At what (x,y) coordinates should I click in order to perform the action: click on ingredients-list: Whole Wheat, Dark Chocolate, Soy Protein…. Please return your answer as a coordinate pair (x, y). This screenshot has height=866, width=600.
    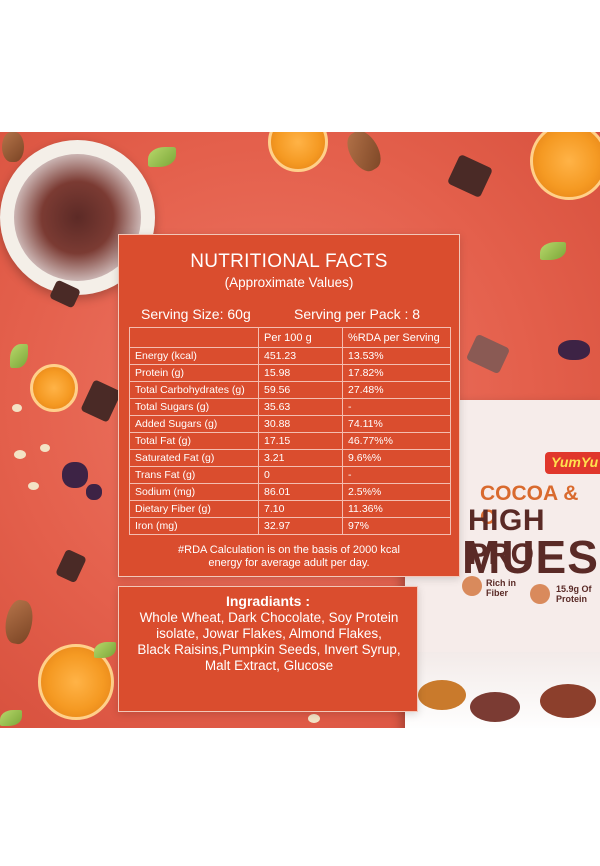
    Looking at the image, I should click on (269, 642).